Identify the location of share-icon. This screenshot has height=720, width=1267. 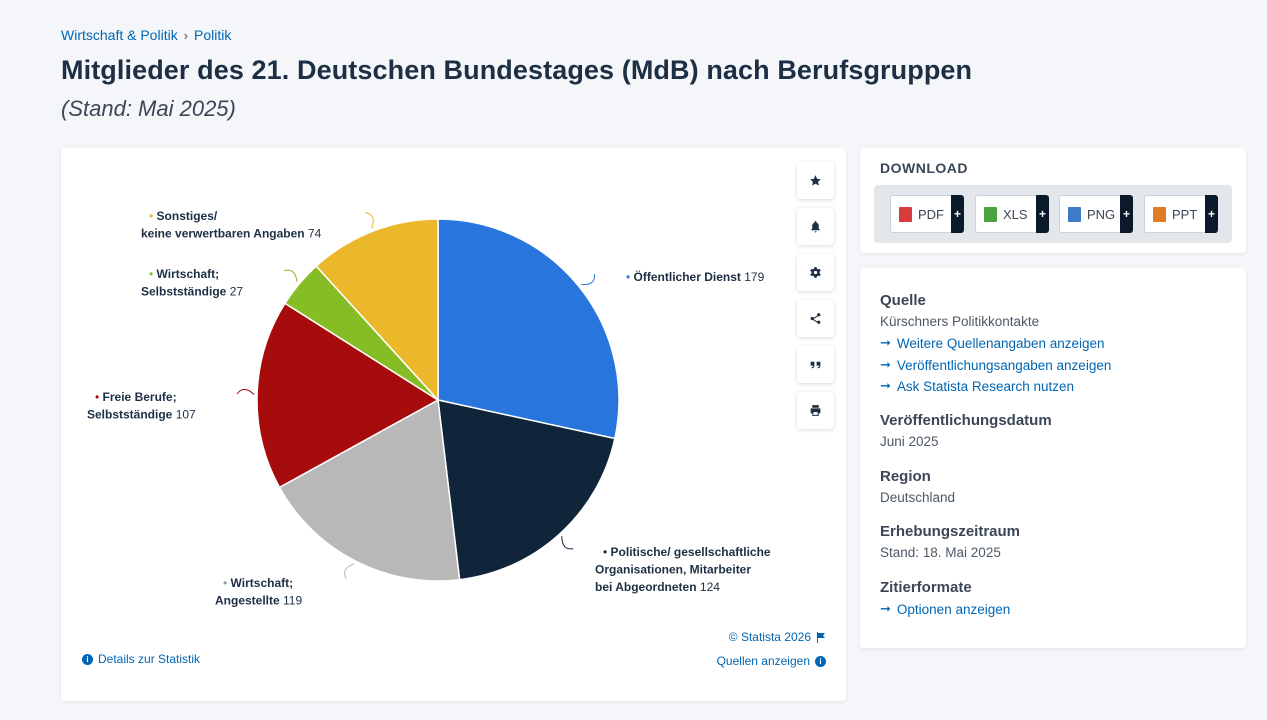
(815, 318).